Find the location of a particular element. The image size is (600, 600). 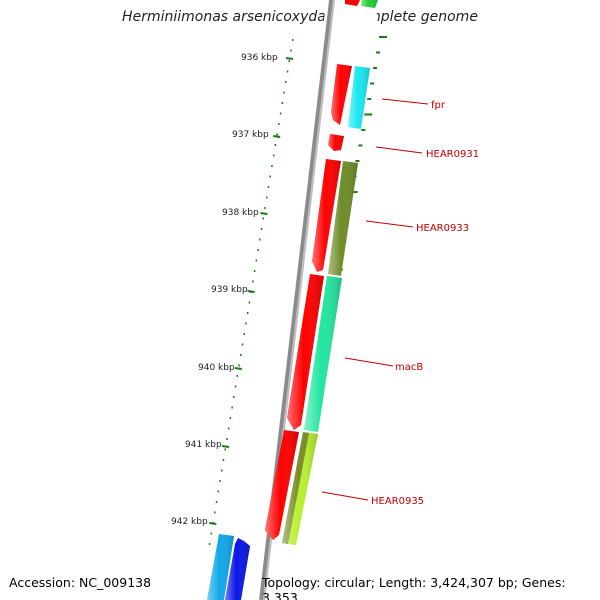

gene-label-macb: macB is located at coordinates (409, 367).